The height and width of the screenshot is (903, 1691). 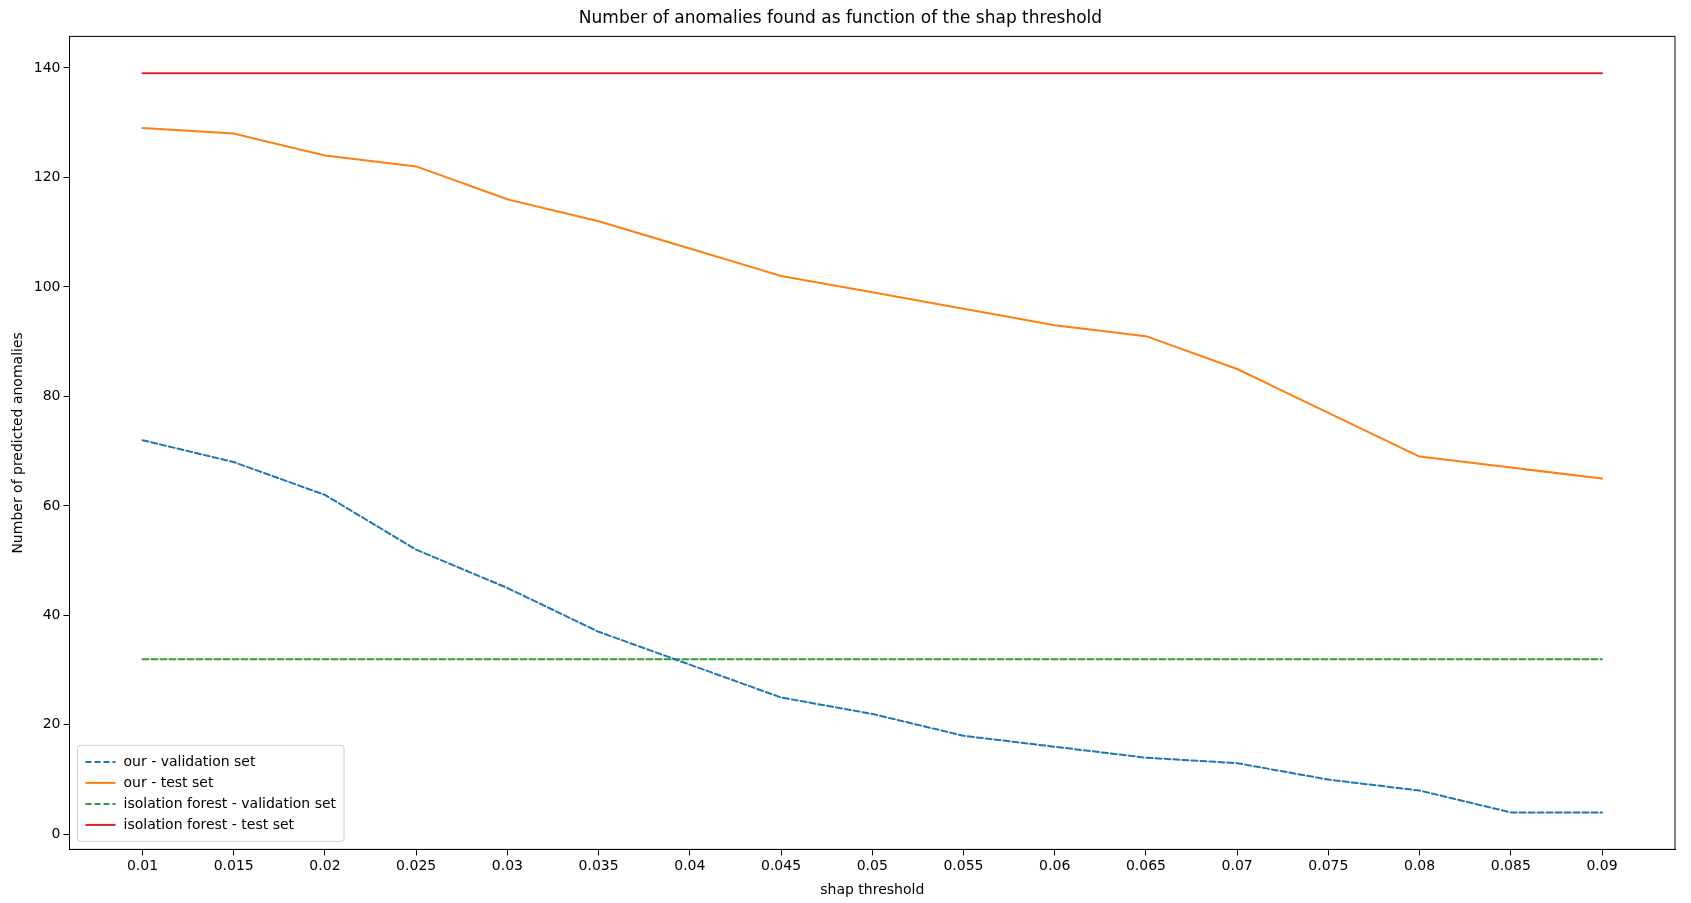 What do you see at coordinates (325, 865) in the screenshot?
I see `x-tick-label: 0.02` at bounding box center [325, 865].